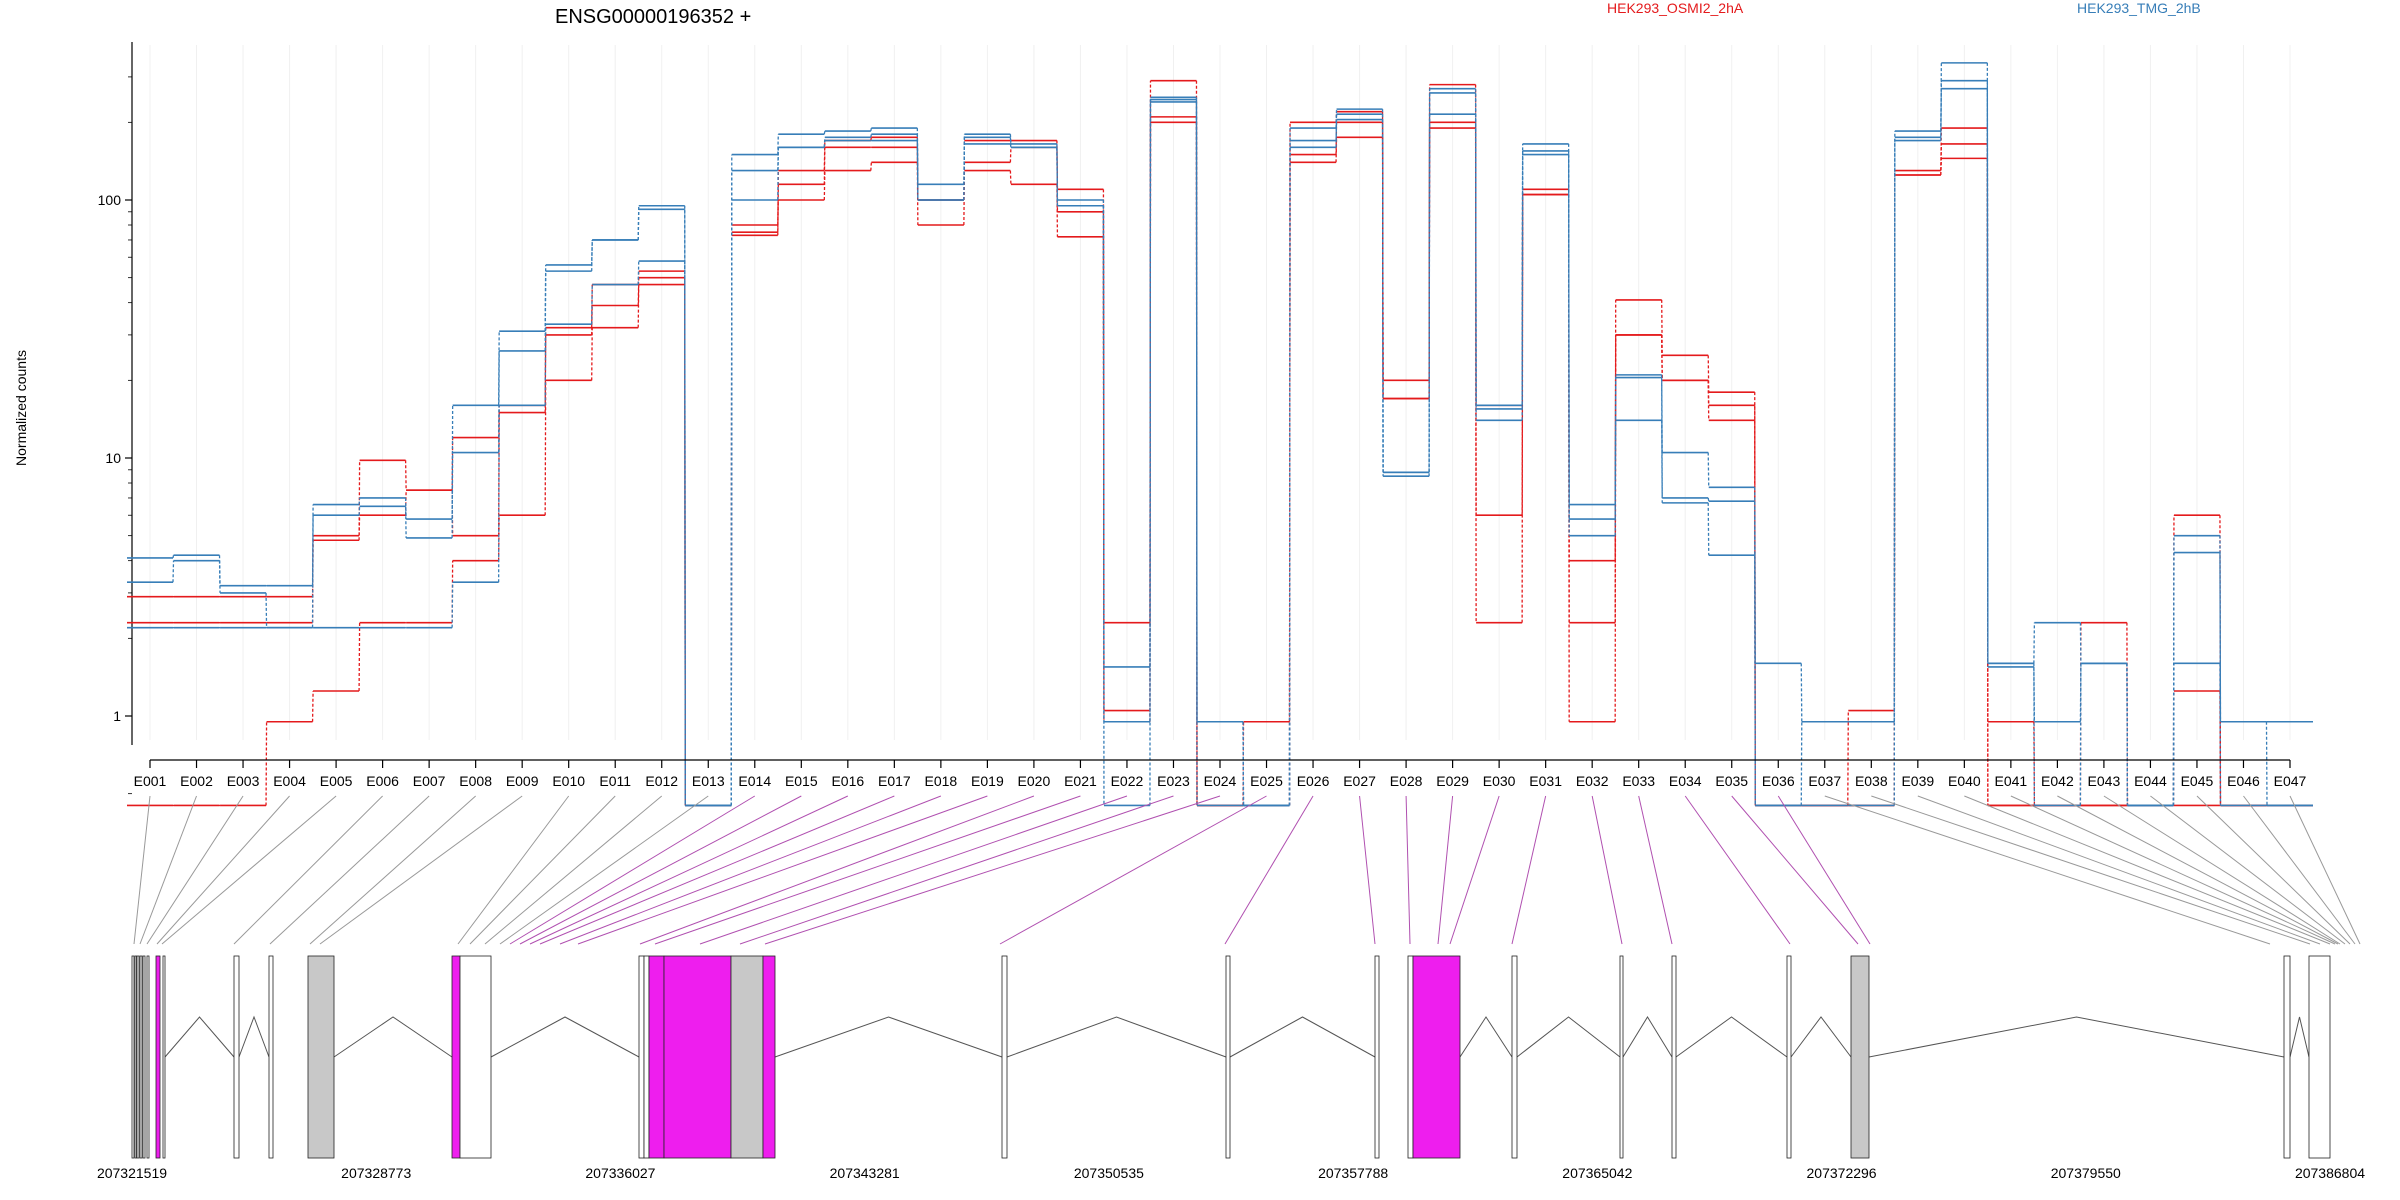  I want to click on x-tick-label: E043, so click(2104, 781).